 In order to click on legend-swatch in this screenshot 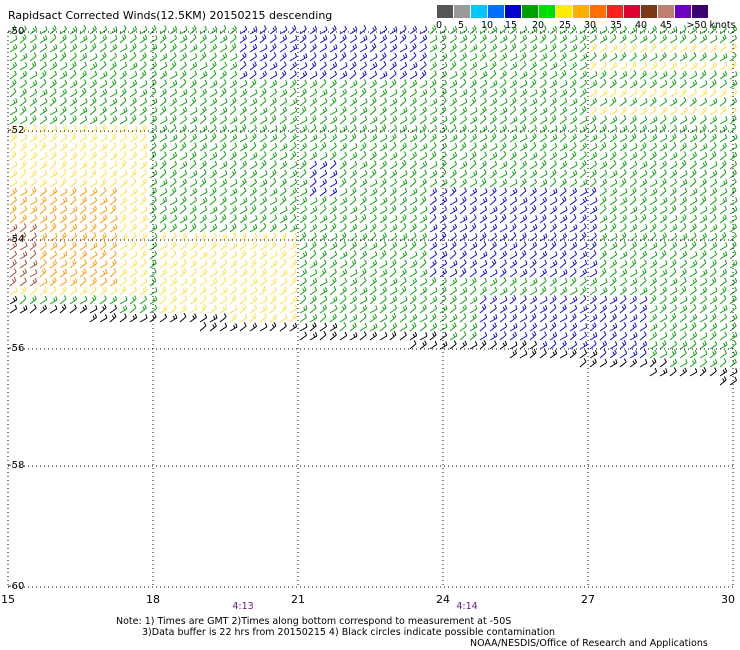, I will do `click(648, 11)`.